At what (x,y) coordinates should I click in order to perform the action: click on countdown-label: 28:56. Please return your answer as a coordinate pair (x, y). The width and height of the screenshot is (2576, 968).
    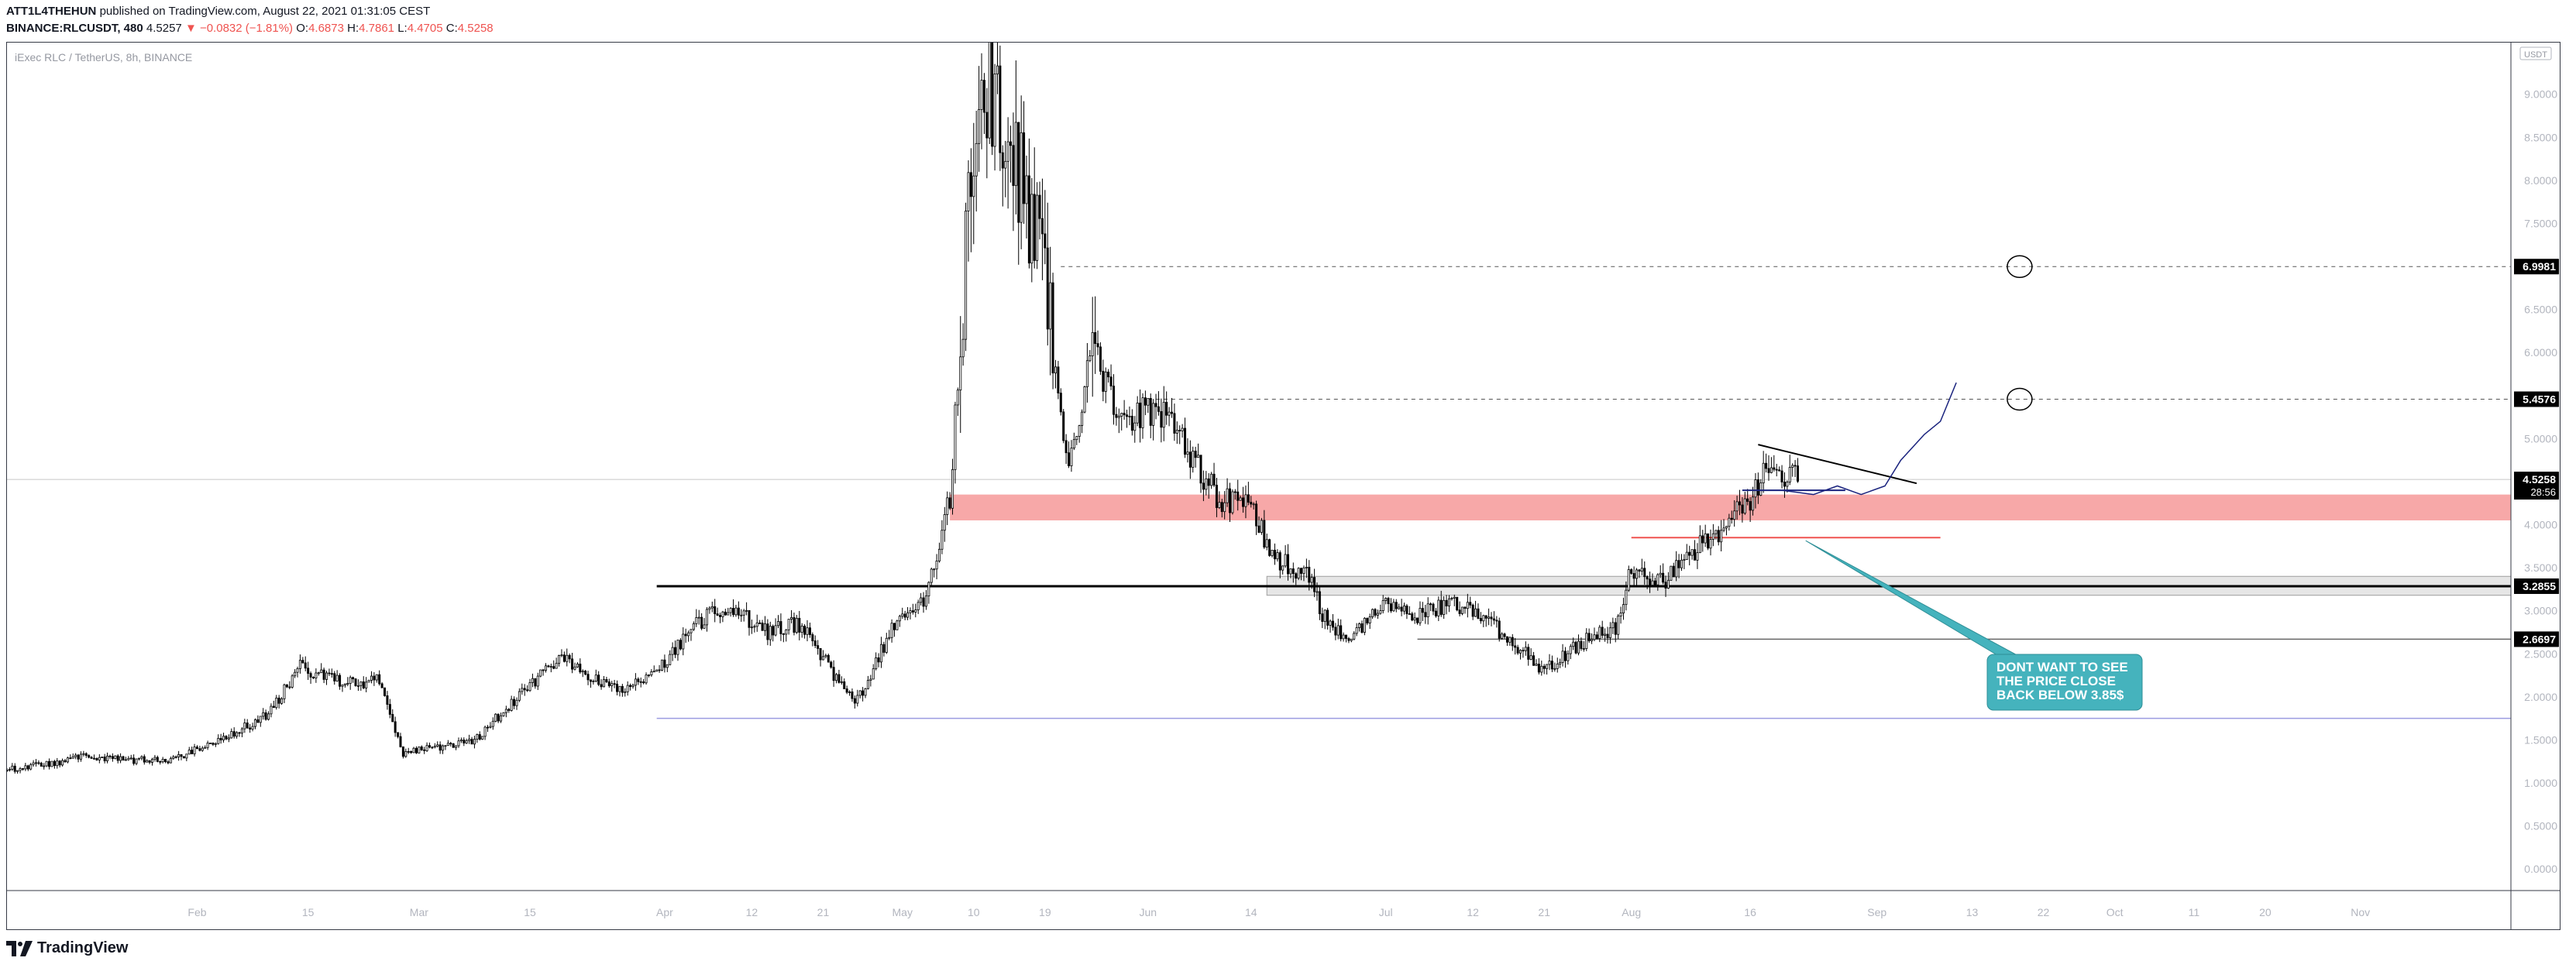
    Looking at the image, I should click on (2543, 492).